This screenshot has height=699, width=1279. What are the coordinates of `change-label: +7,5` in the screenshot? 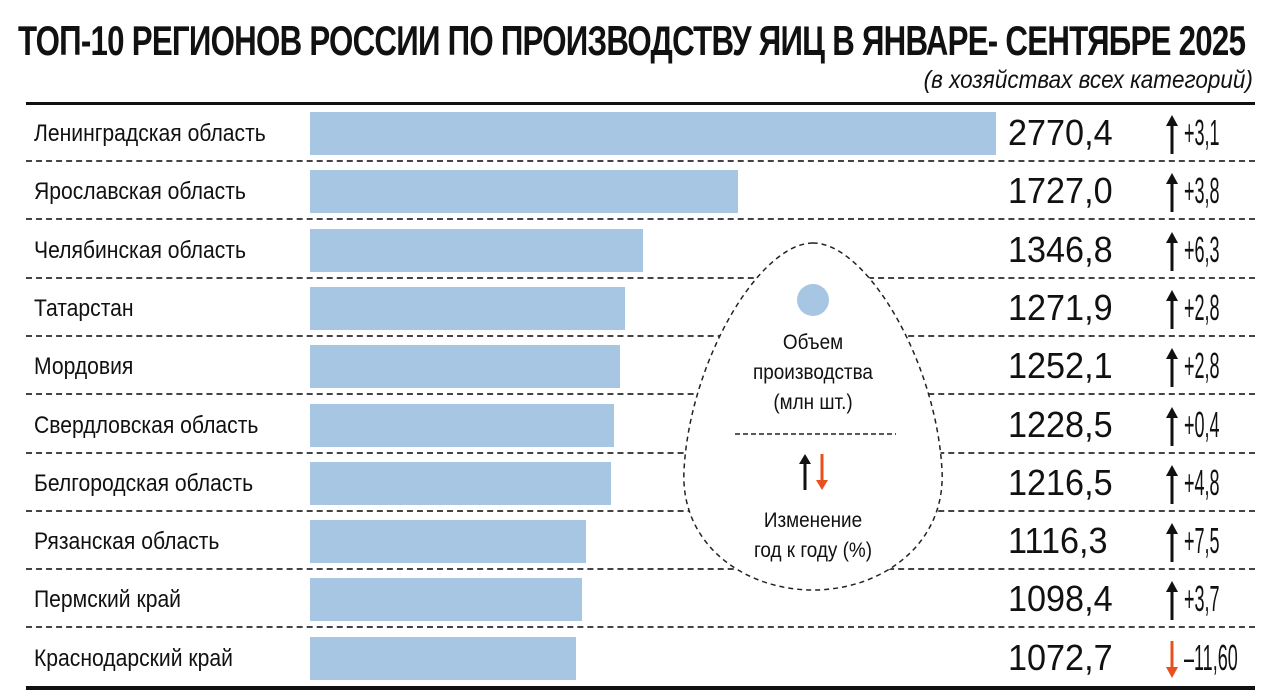 It's located at (1202, 541).